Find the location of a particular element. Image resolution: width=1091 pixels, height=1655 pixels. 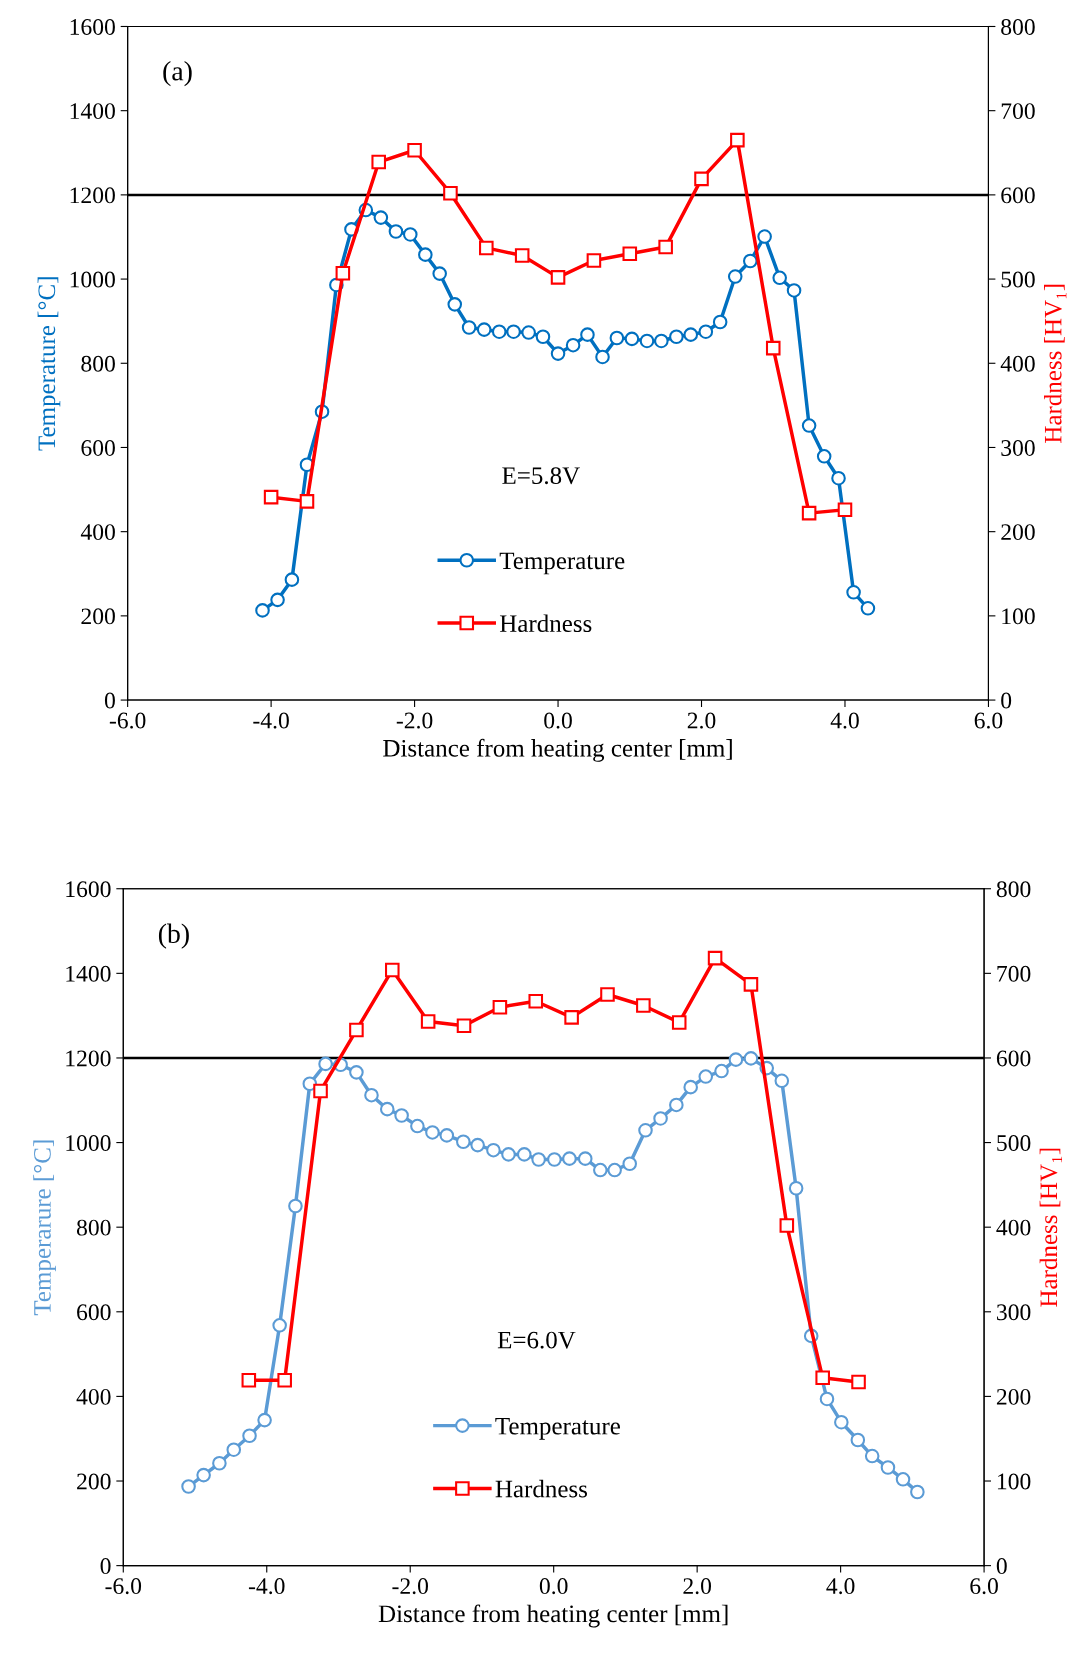

annotation: (a) is located at coordinates (177, 74).